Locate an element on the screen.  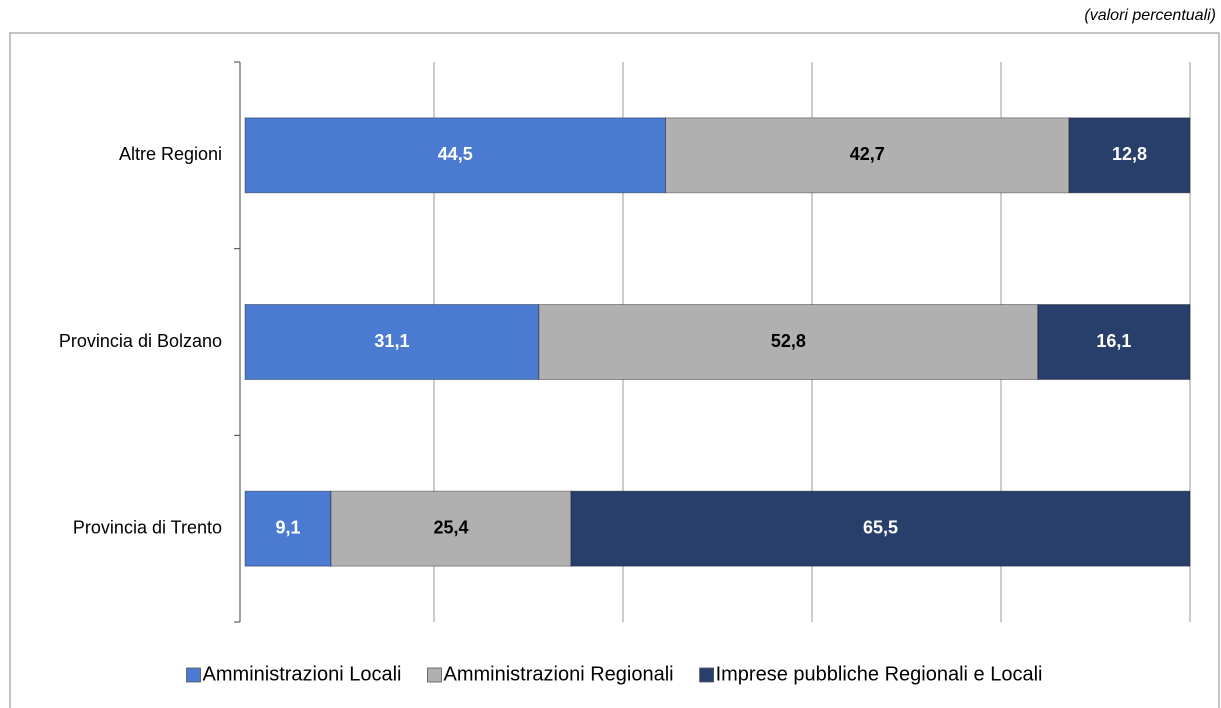
legend-label: Imprese pubbliche Regionali e Locali is located at coordinates (879, 674).